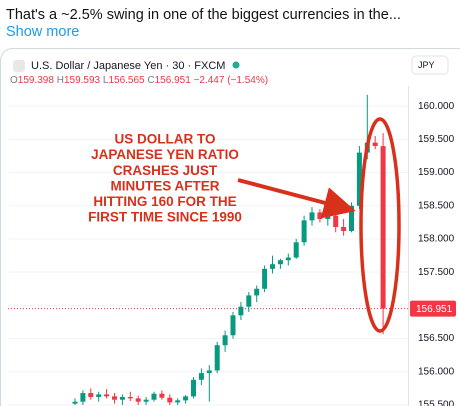 The image size is (460, 406). I want to click on y-tick-label: 160.000, so click(436, 106).